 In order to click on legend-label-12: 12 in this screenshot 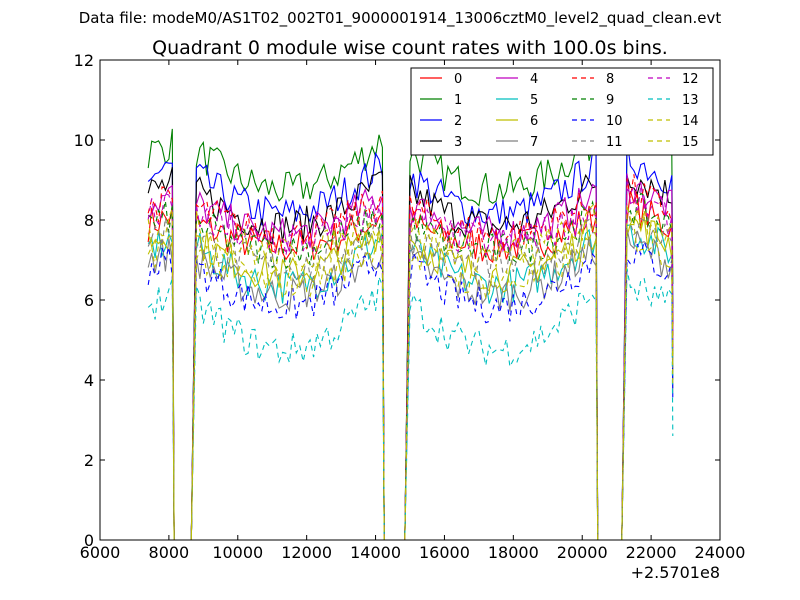, I will do `click(690, 79)`.